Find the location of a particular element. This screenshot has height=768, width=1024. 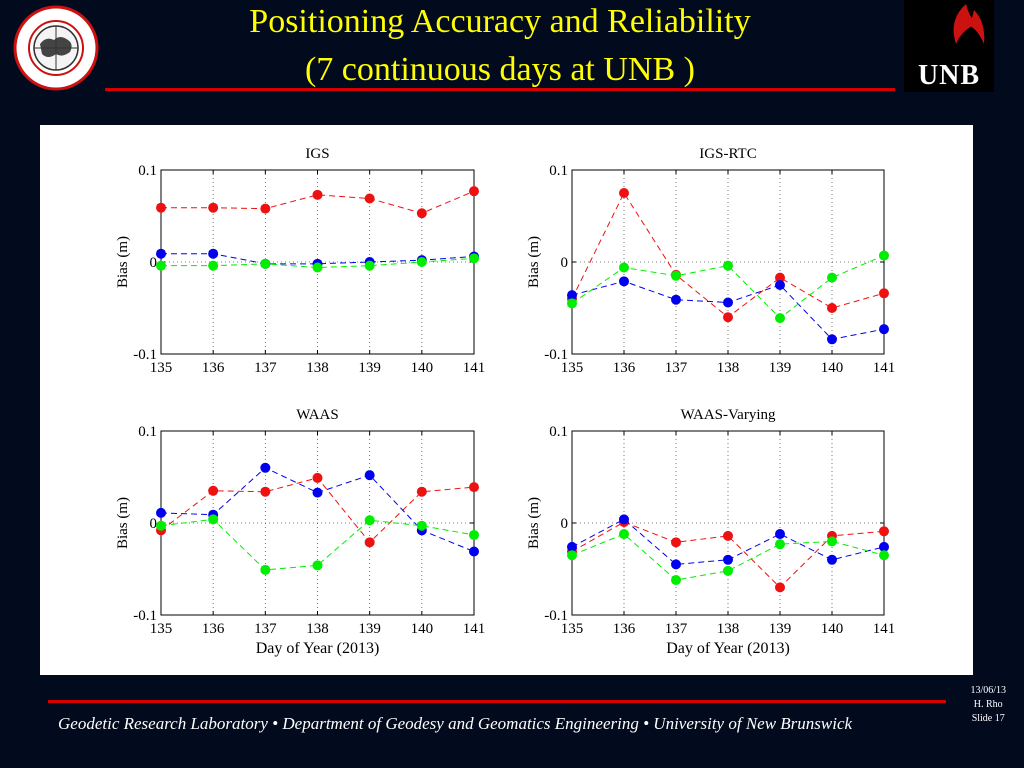

chart-title: IGS-RTC is located at coordinates (727, 154).